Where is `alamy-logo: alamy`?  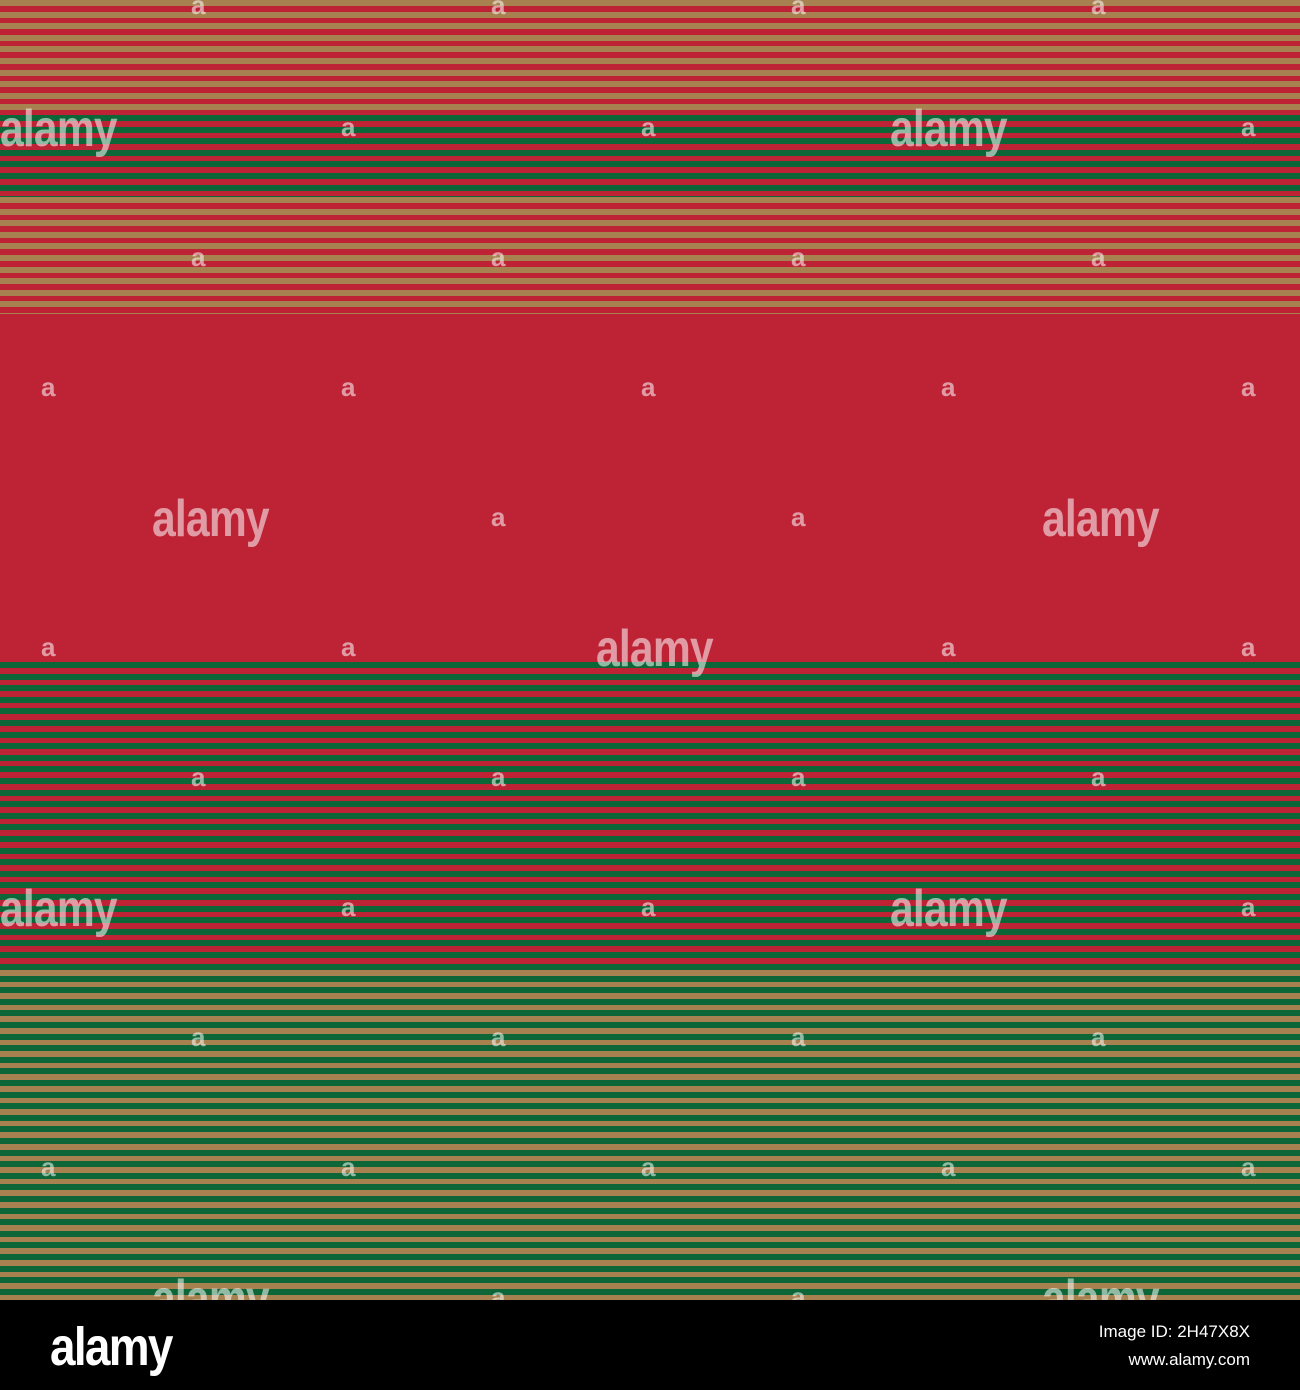 alamy-logo: alamy is located at coordinates (111, 1347).